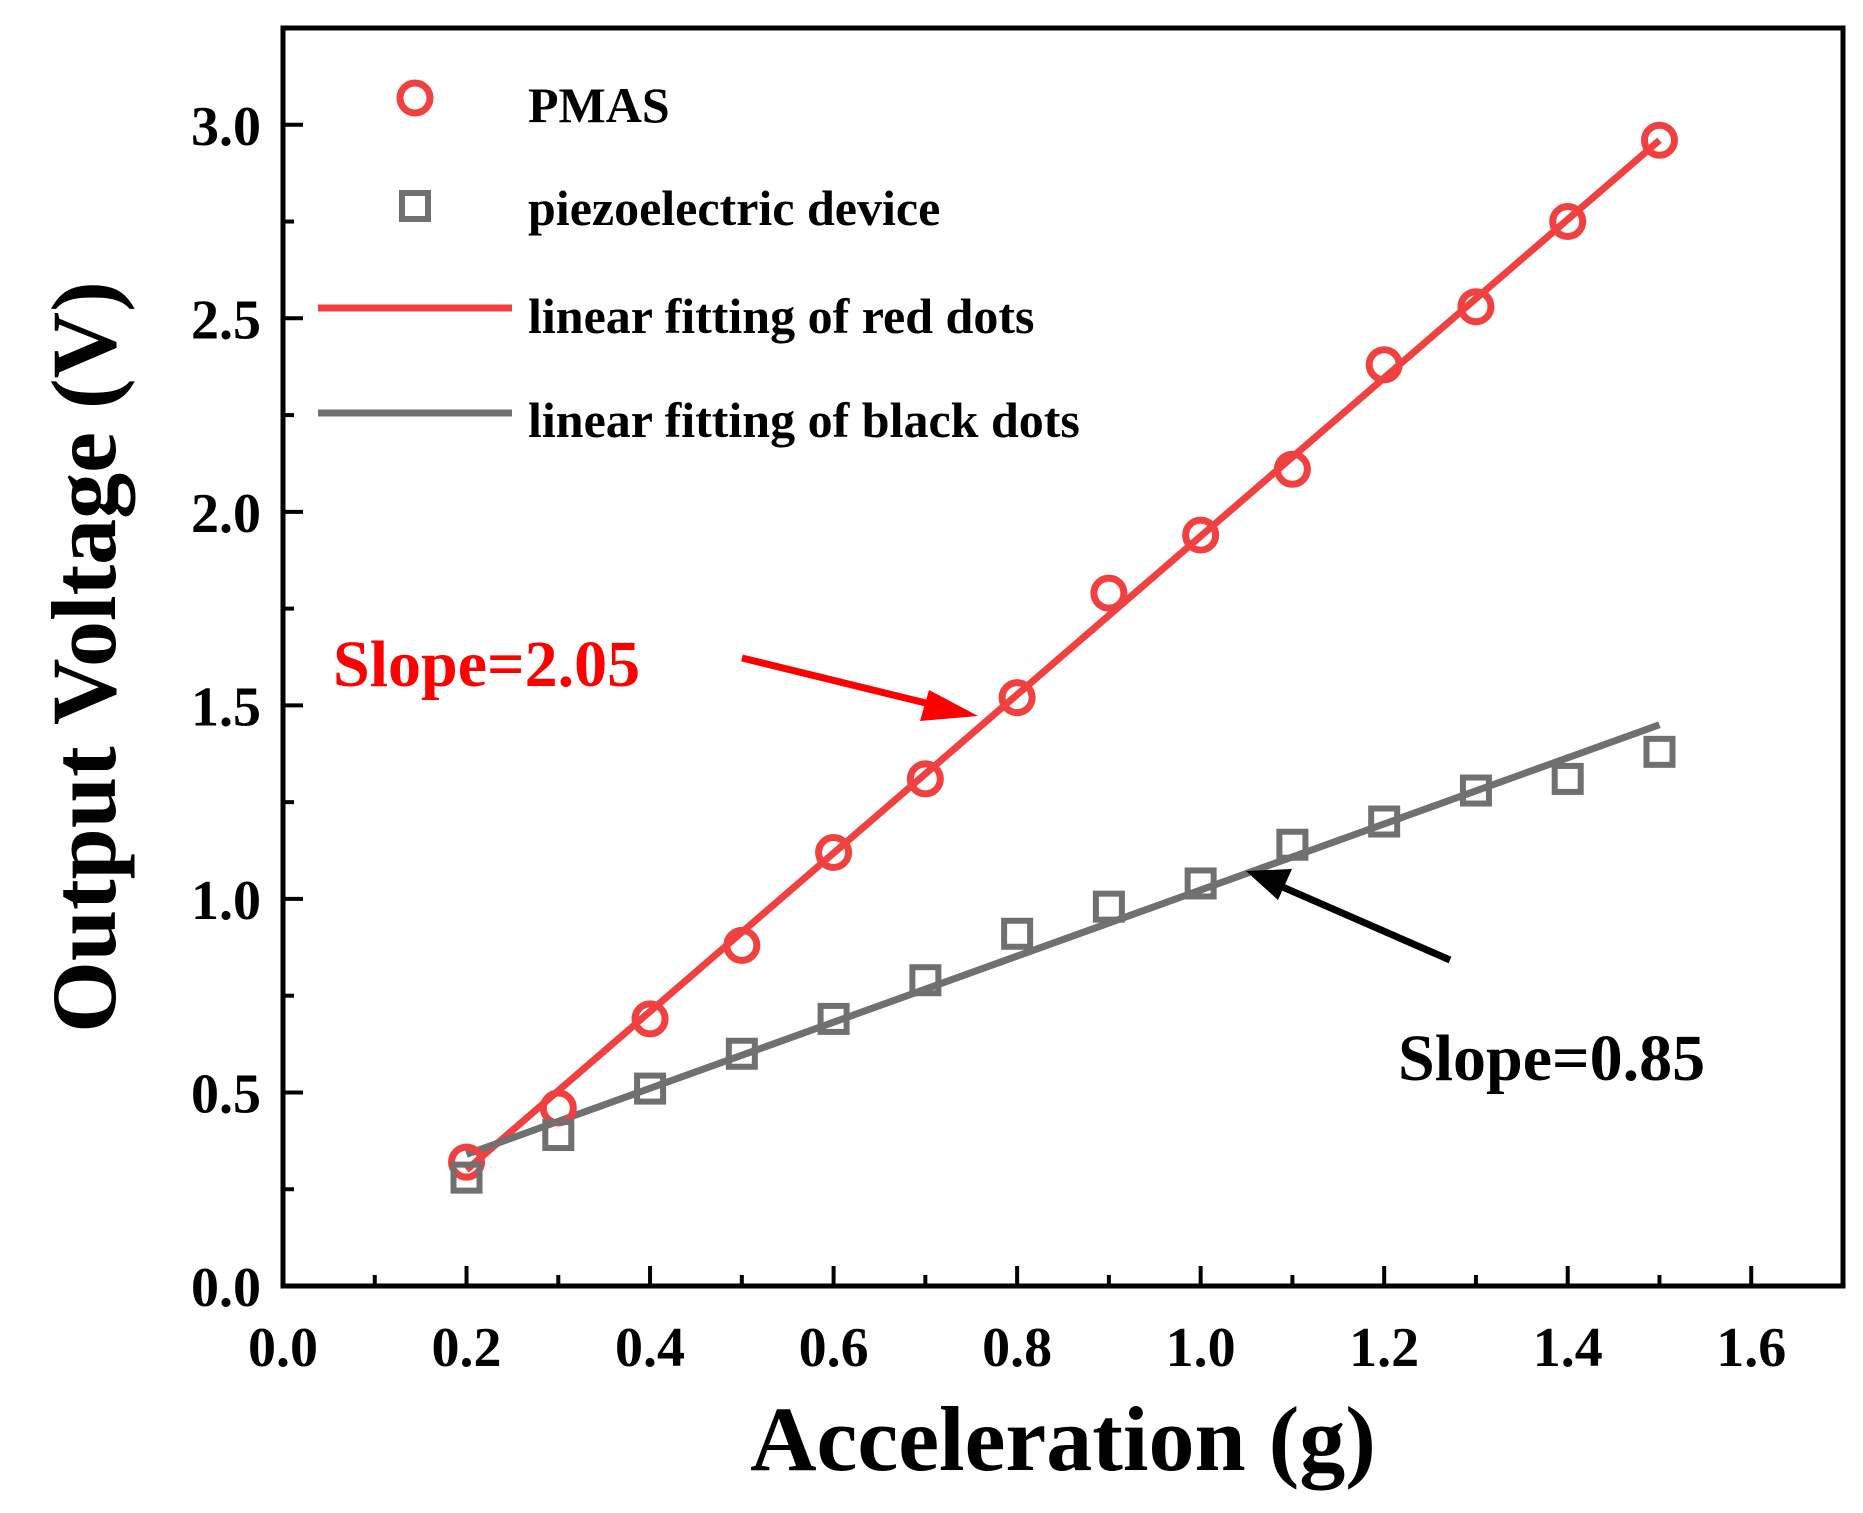 This screenshot has width=1863, height=1513. What do you see at coordinates (415, 206) in the screenshot?
I see `legend-square-marker` at bounding box center [415, 206].